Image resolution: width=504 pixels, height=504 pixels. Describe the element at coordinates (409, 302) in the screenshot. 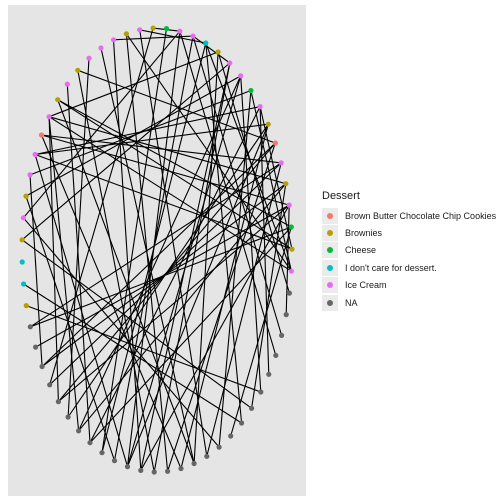

I see `legend-item: NA` at that location.